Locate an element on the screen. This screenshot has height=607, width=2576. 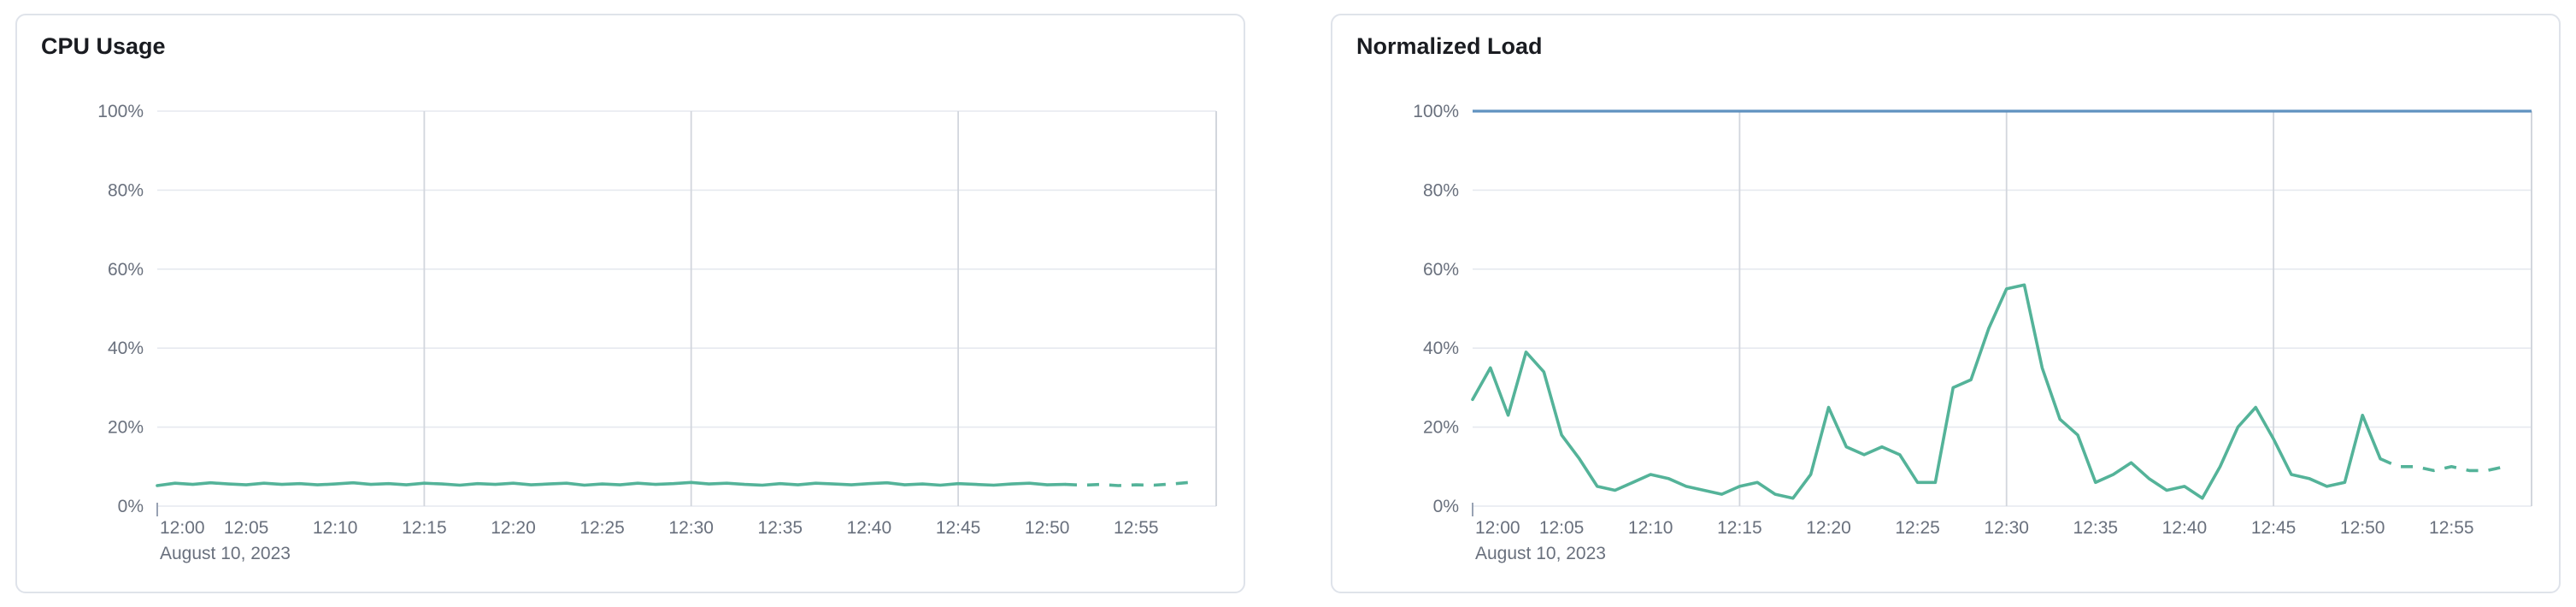
series-cpu-usage-forecast is located at coordinates (1127, 484).